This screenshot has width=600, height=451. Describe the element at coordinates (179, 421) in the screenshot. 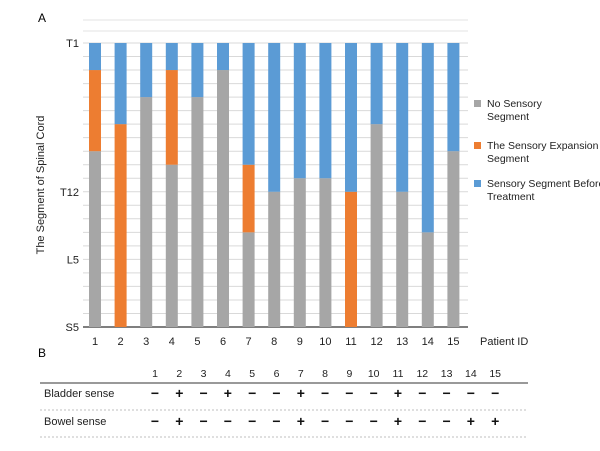

I see `table-cell-r2-c2: +` at that location.